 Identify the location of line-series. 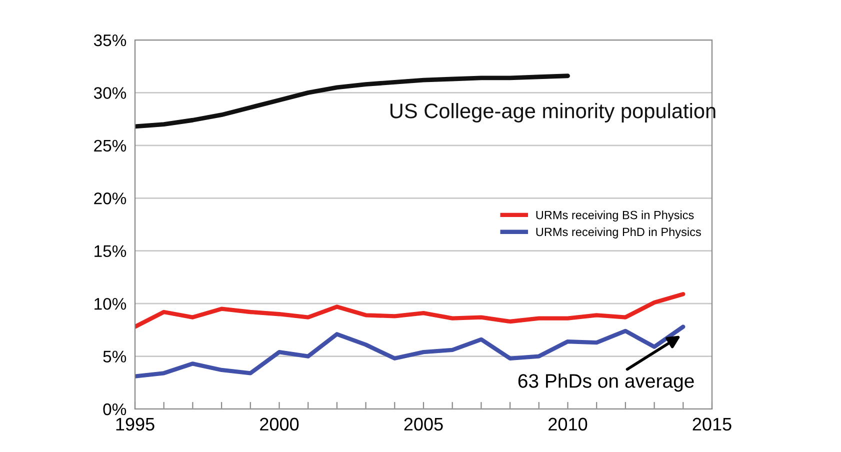
(410, 310).